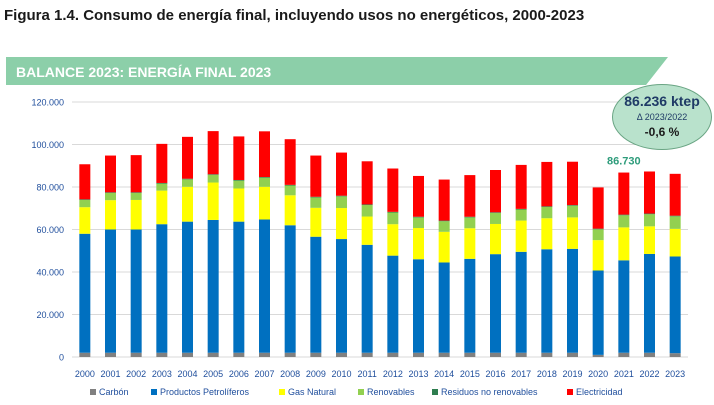  What do you see at coordinates (110, 374) in the screenshot?
I see `x-tick-label: 2001` at bounding box center [110, 374].